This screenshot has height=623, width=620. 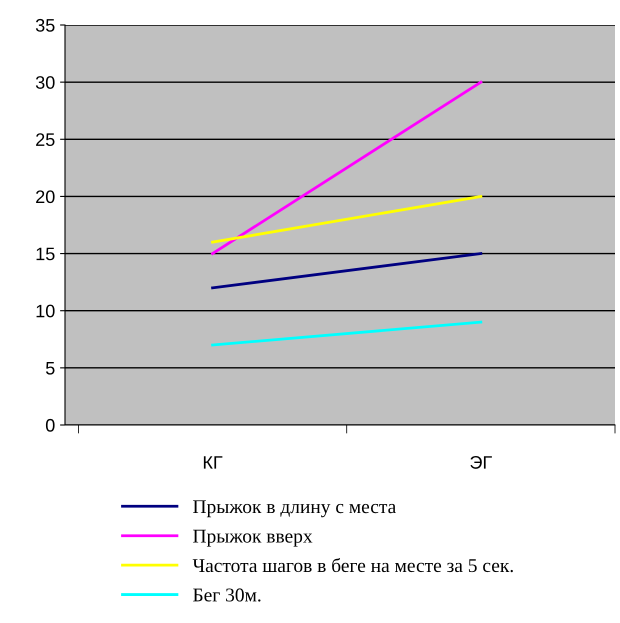 I want to click on legend-label: Бег 30м., so click(x=226, y=595).